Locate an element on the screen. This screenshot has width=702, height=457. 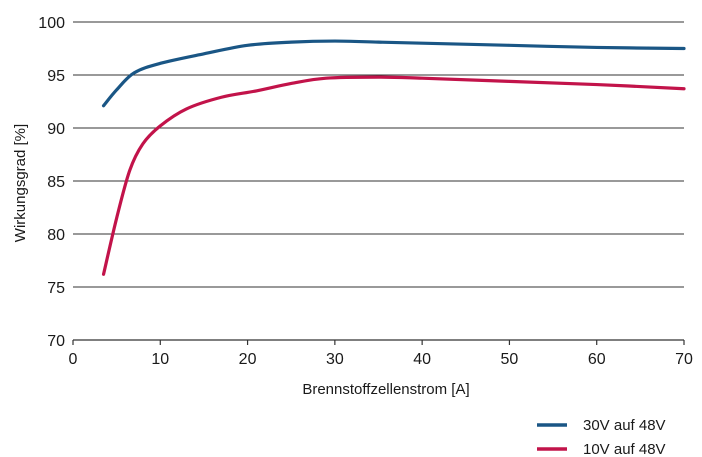
x-tick-label: 20 is located at coordinates (248, 359).